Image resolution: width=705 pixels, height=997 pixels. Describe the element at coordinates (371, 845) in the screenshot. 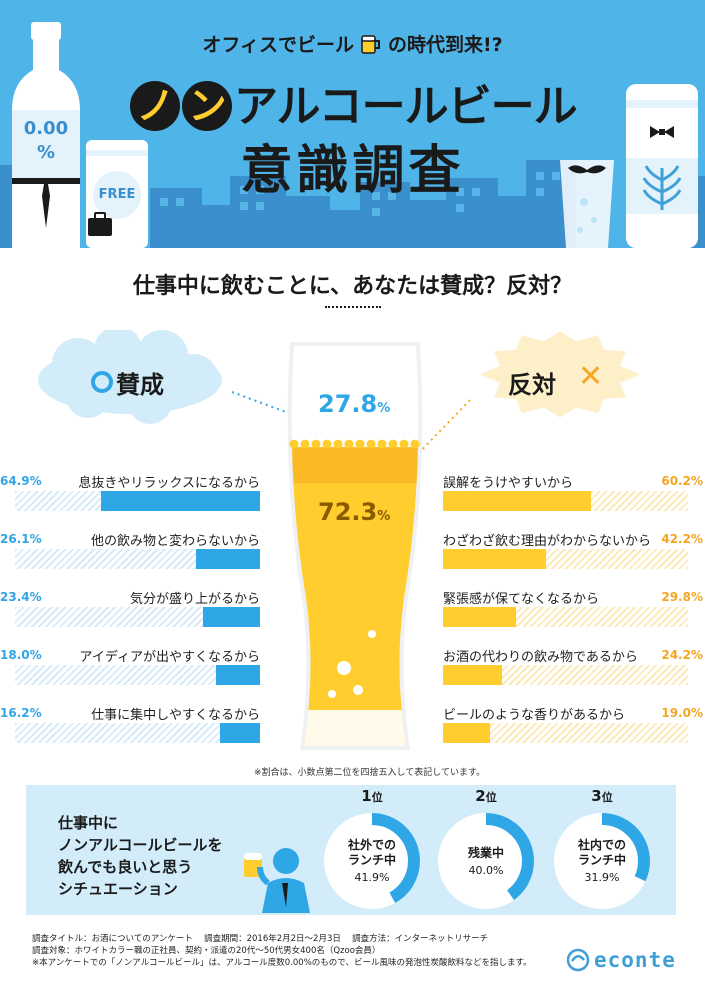

I see `situation-name-line: 社外での` at that location.